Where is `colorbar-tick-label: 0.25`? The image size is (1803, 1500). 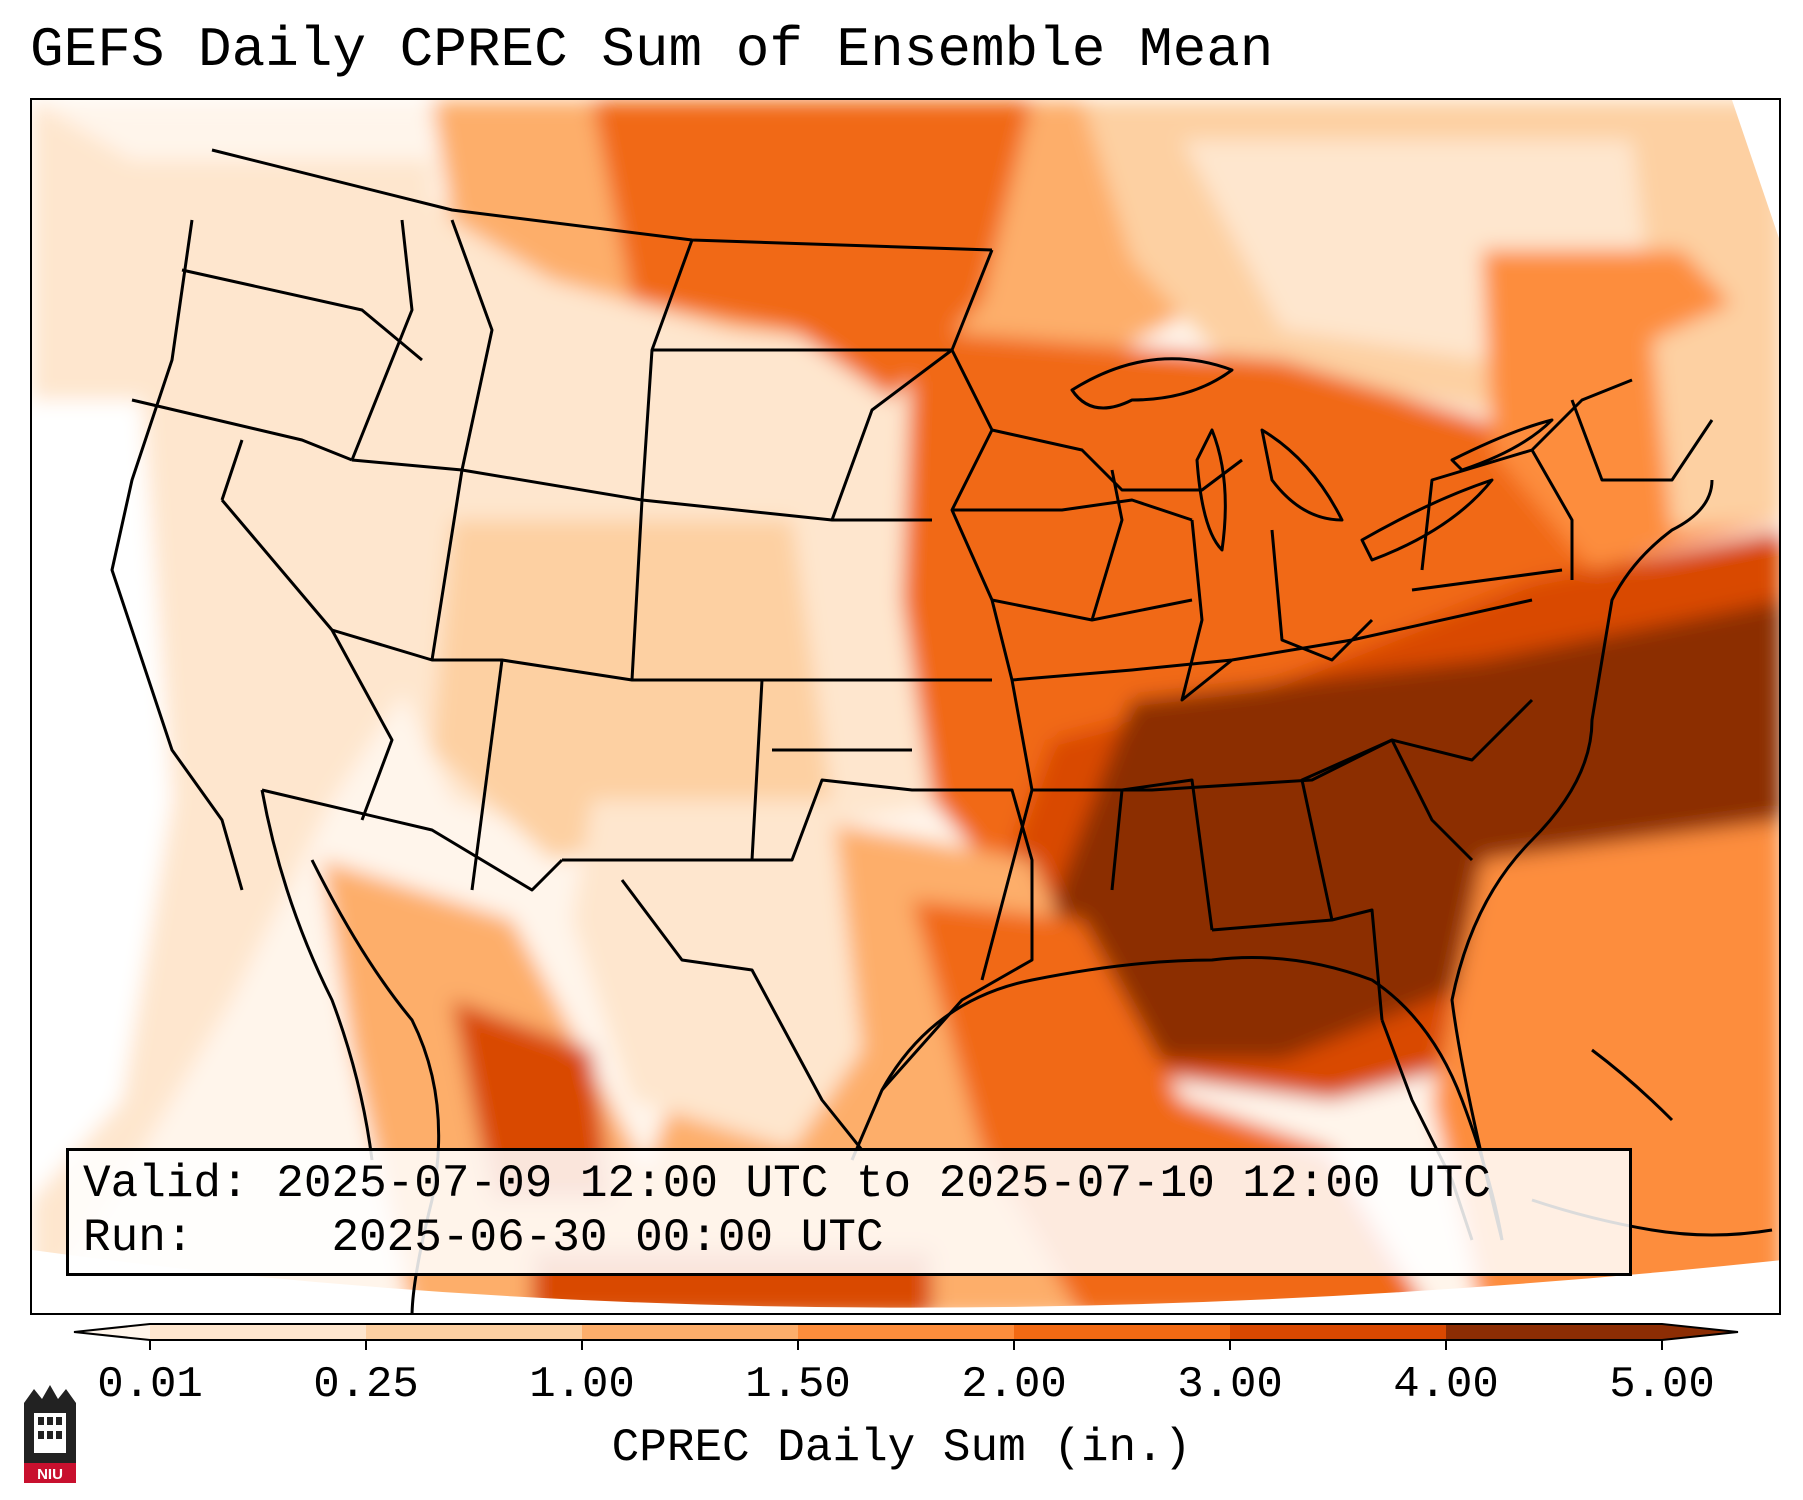 colorbar-tick-label: 0.25 is located at coordinates (366, 1385).